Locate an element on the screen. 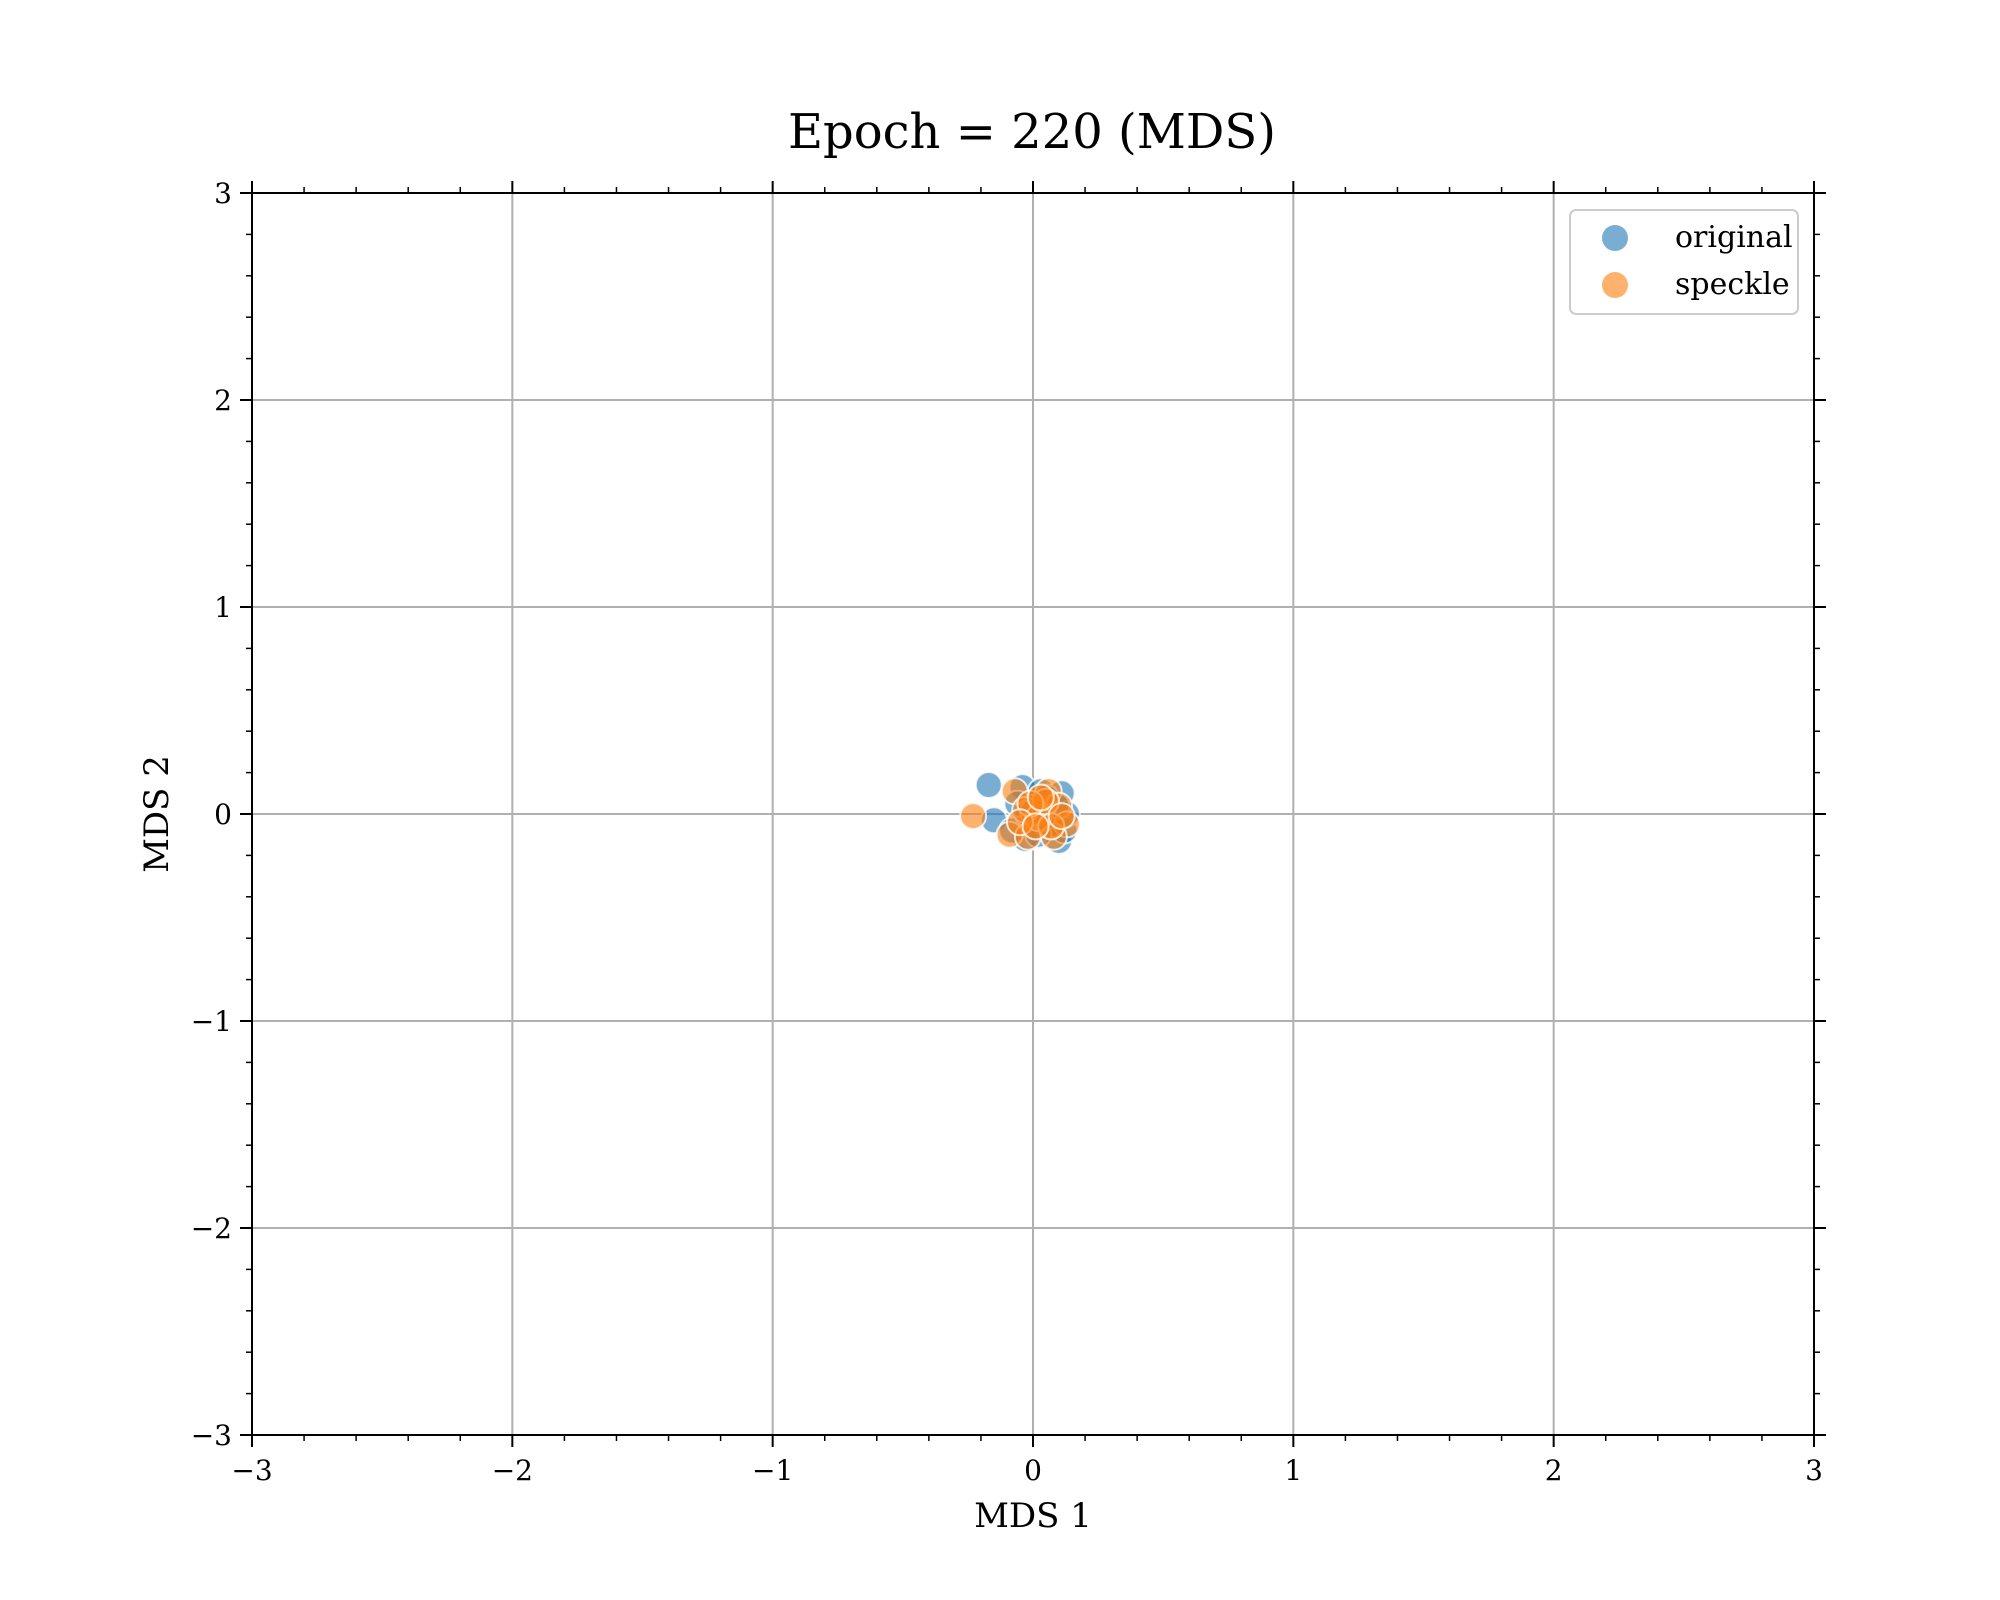 This screenshot has width=2000, height=1600. scatter-point-original is located at coordinates (988, 785).